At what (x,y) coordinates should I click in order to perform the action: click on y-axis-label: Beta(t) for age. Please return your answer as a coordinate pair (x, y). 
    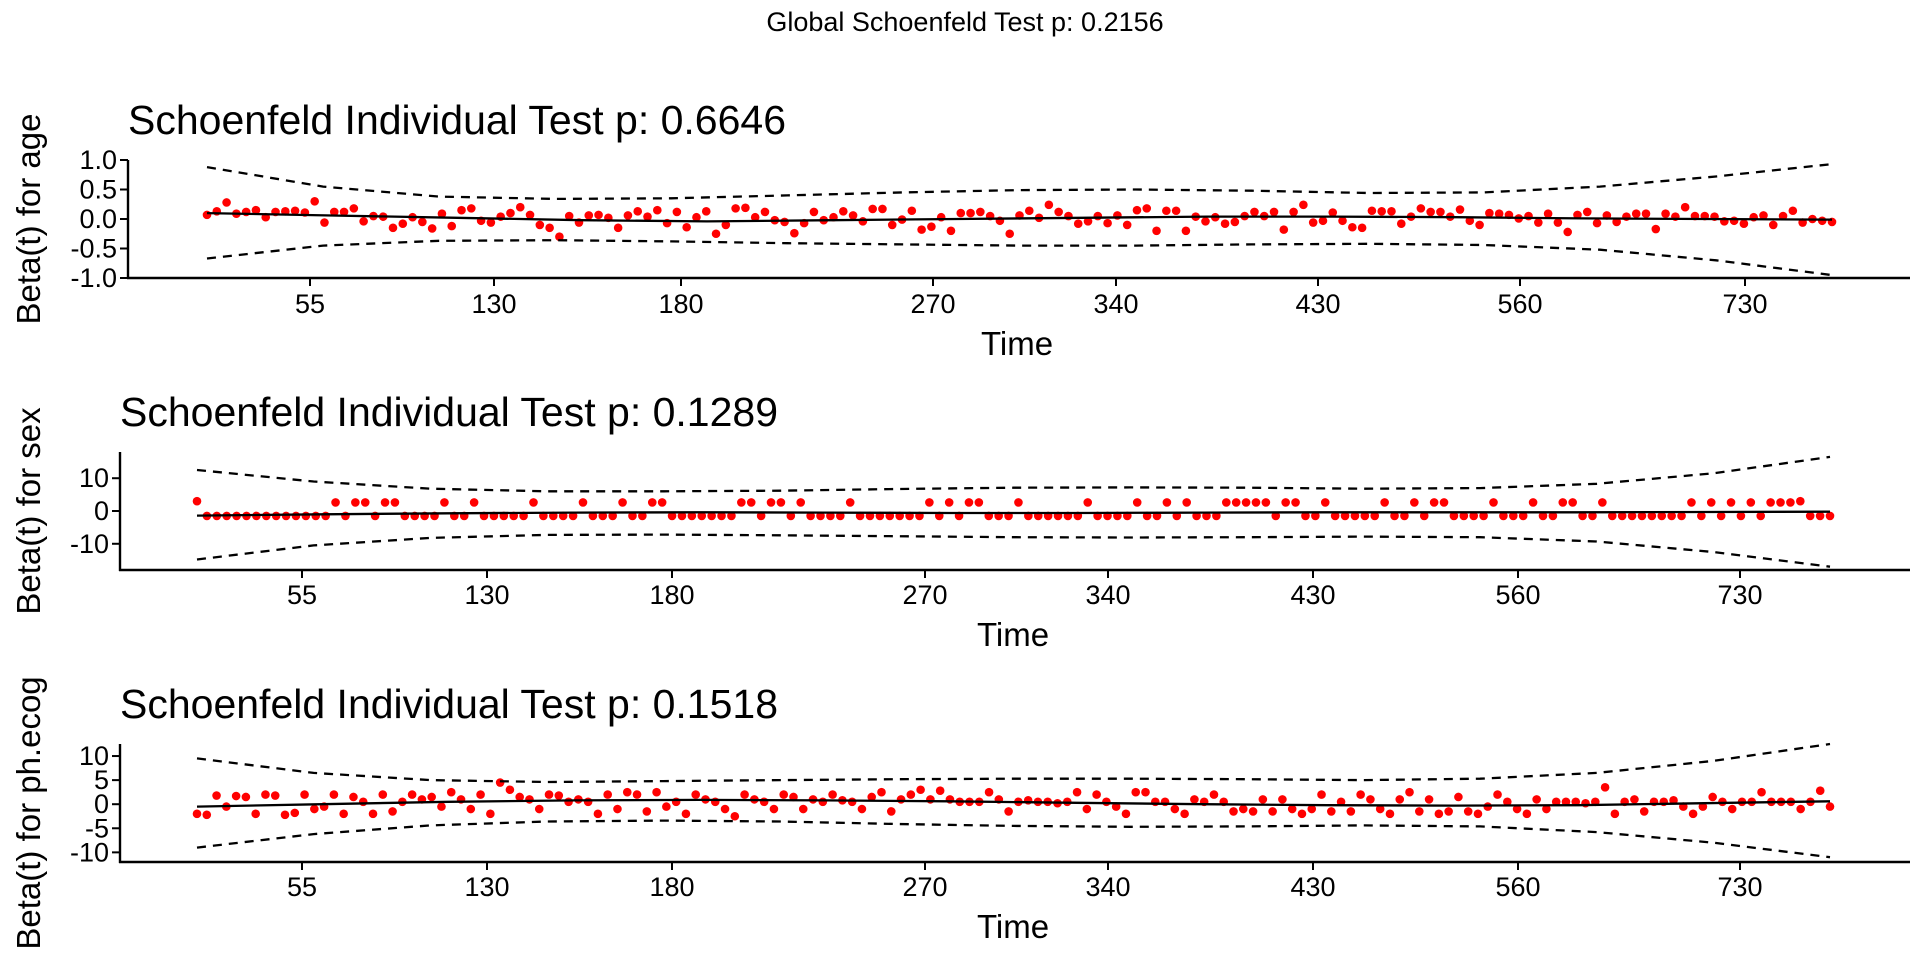
    Looking at the image, I should click on (28, 219).